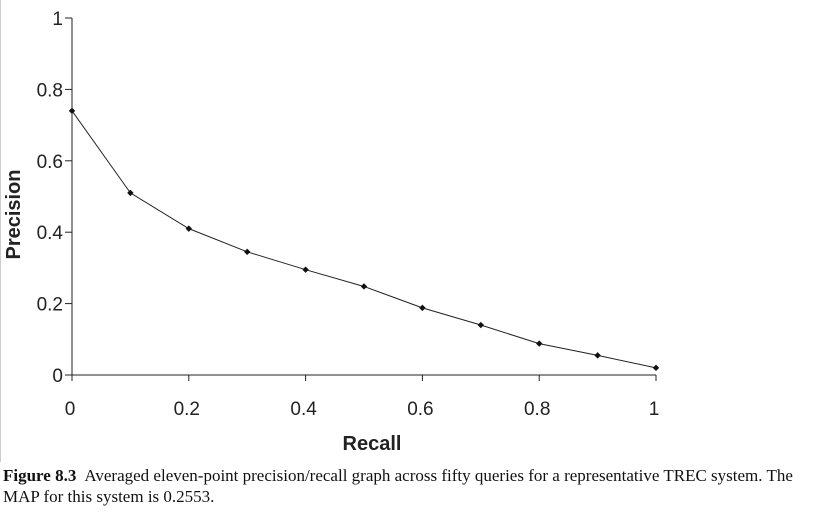 The height and width of the screenshot is (518, 819). What do you see at coordinates (50, 90) in the screenshot?
I see `y-tick-label: 0.8` at bounding box center [50, 90].